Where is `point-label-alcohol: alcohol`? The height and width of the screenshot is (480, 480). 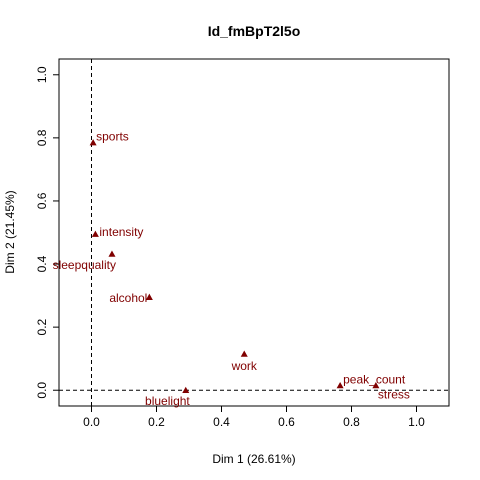
point-label-alcohol: alcohol is located at coordinates (128, 298).